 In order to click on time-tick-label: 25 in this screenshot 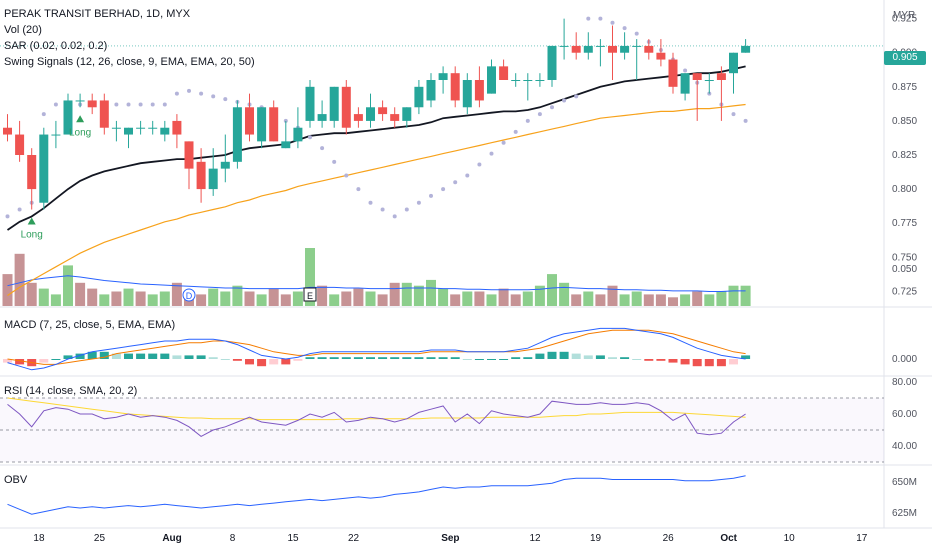, I will do `click(100, 538)`.